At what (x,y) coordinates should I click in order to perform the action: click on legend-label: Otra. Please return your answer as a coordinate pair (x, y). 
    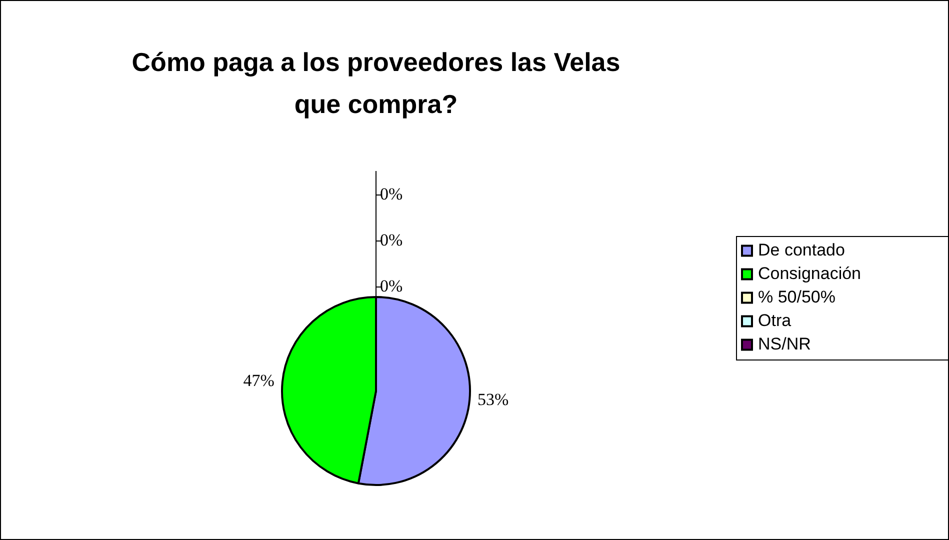
    Looking at the image, I should click on (775, 320).